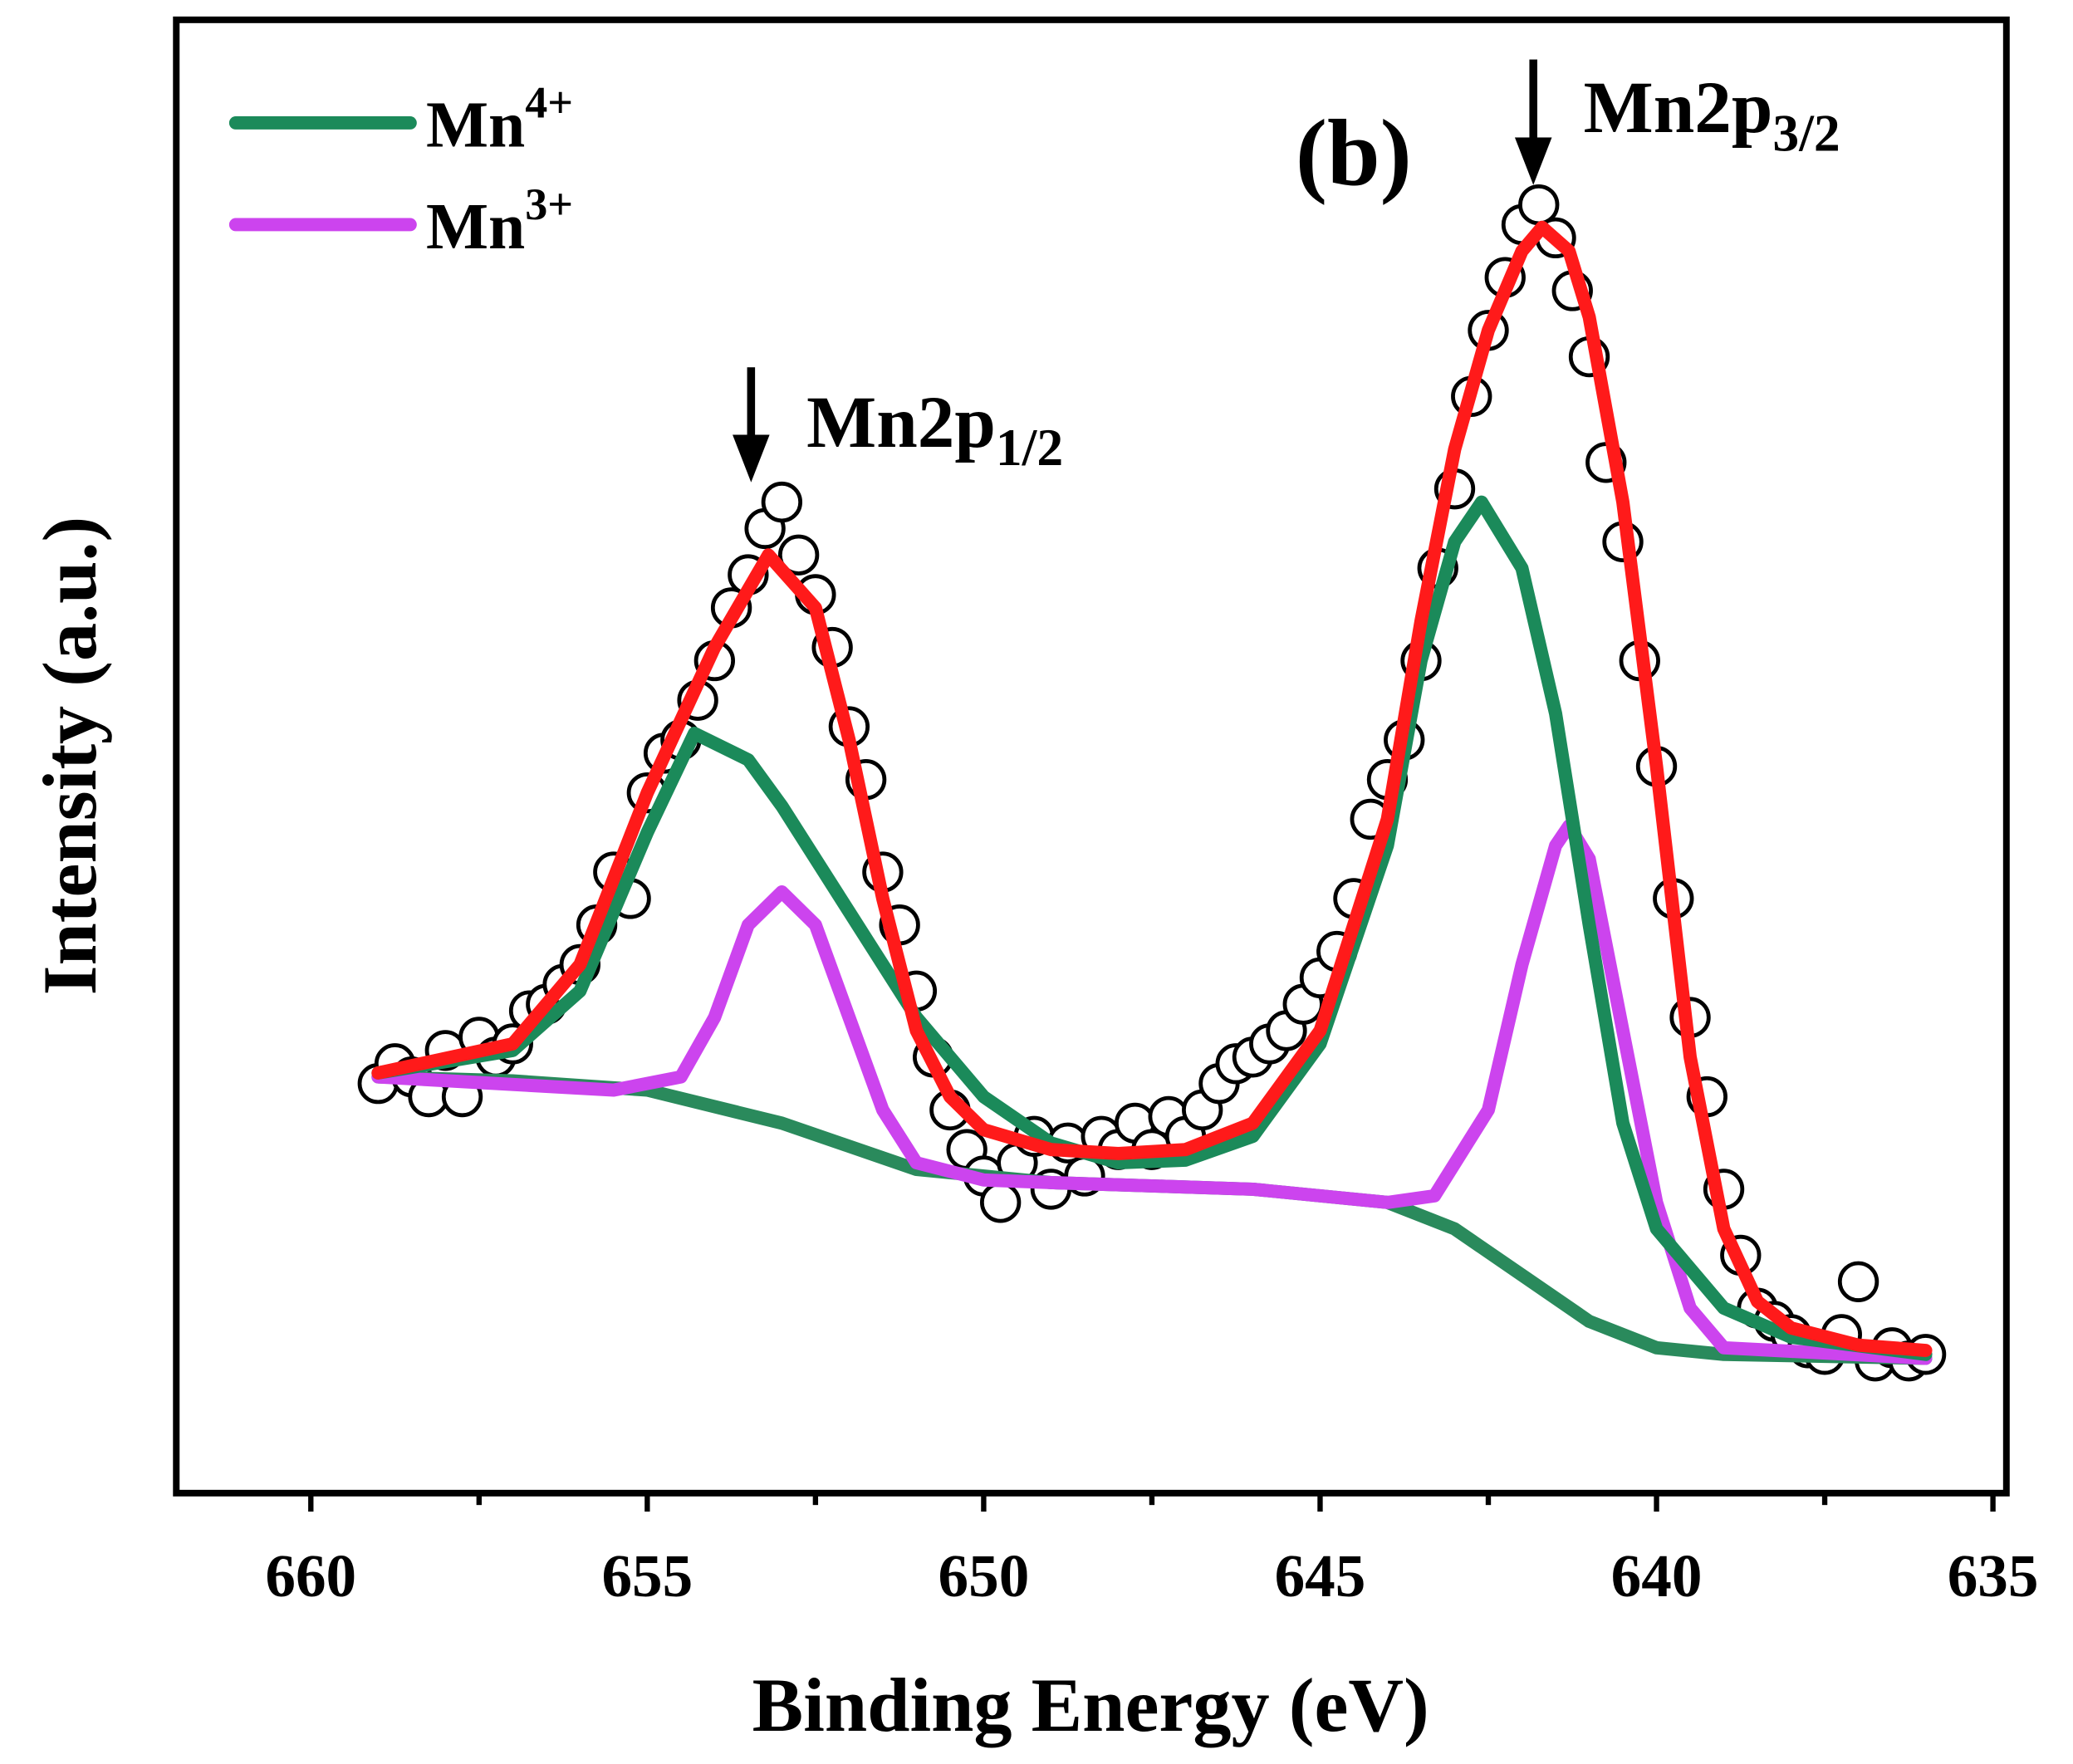  I want to click on legend-label: Mn4+, so click(500, 120).